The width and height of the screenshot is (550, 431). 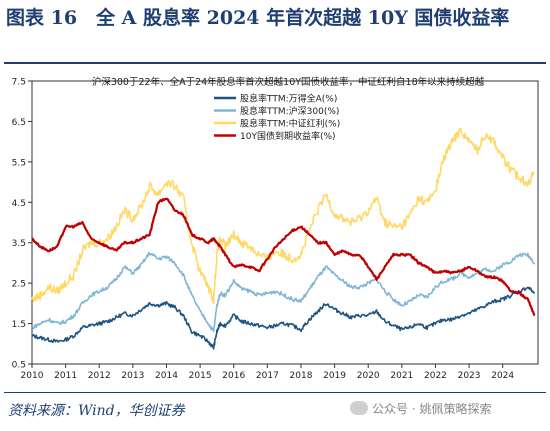 I want to click on x-tick-label: 2020, so click(x=368, y=376).